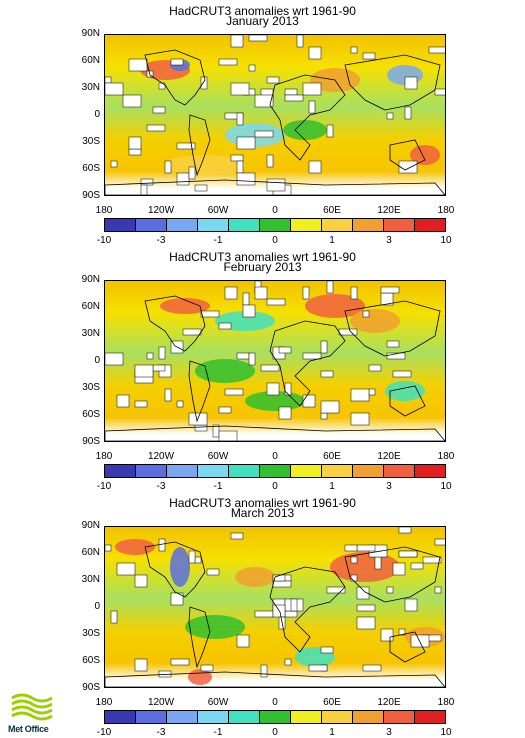 This screenshot has width=525, height=738. Describe the element at coordinates (91, 387) in the screenshot. I see `latitude-label: 30S` at that location.